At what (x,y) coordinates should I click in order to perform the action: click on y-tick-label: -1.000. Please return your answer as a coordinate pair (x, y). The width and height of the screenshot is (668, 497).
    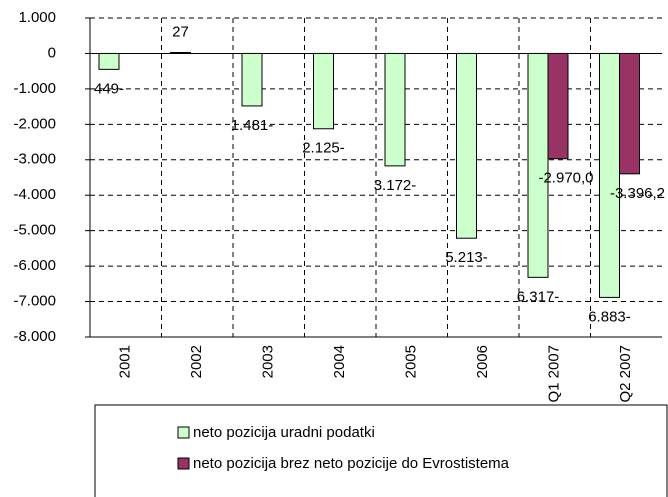
    Looking at the image, I should click on (34, 88).